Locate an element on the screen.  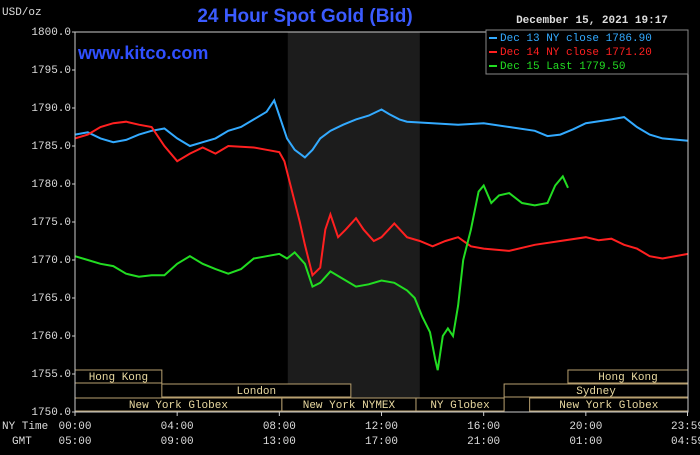
gmt-label: GMT is located at coordinates (22, 442).